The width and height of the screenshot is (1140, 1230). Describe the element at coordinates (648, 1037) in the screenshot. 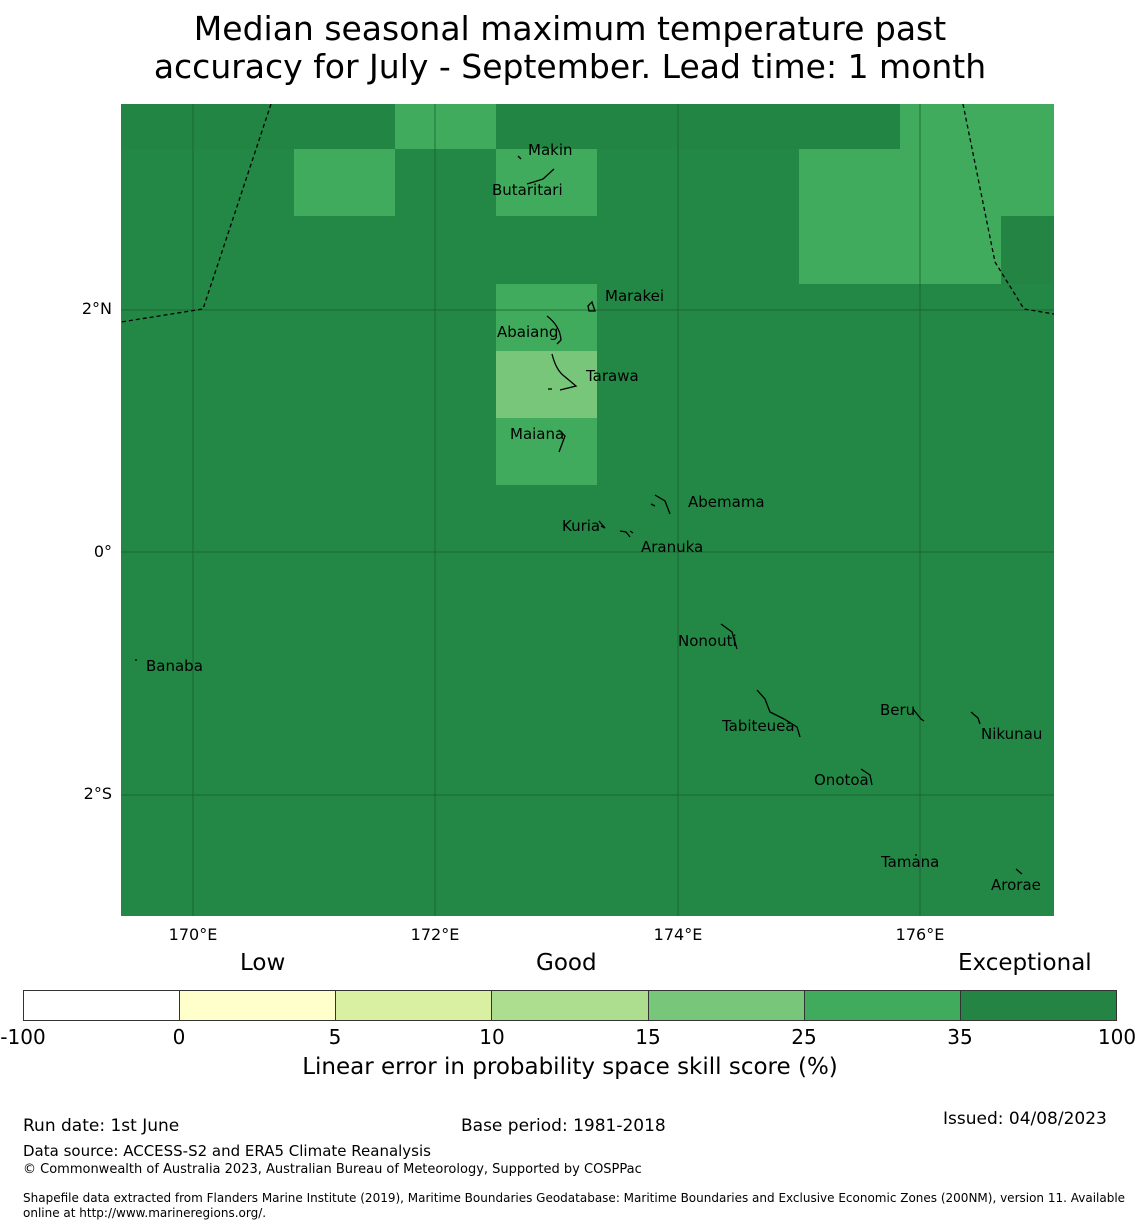

I see `colorbar-tick: 15` at that location.